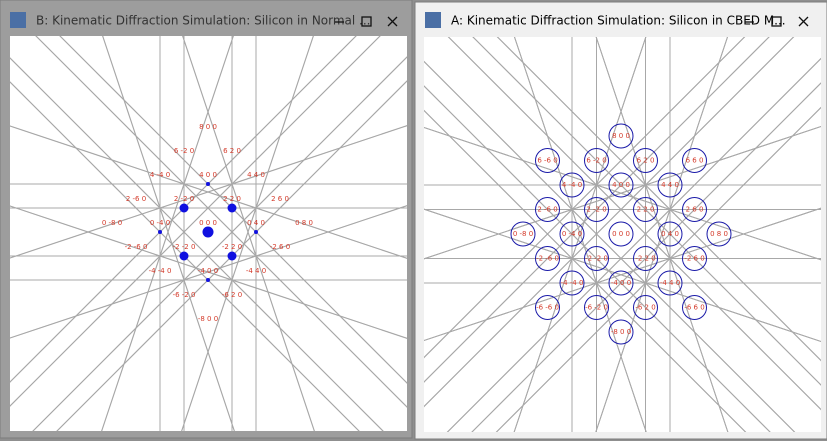 Image resolution: width=827 pixels, height=441 pixels. I want to click on reflection-label: -6 2 0, so click(645, 308).